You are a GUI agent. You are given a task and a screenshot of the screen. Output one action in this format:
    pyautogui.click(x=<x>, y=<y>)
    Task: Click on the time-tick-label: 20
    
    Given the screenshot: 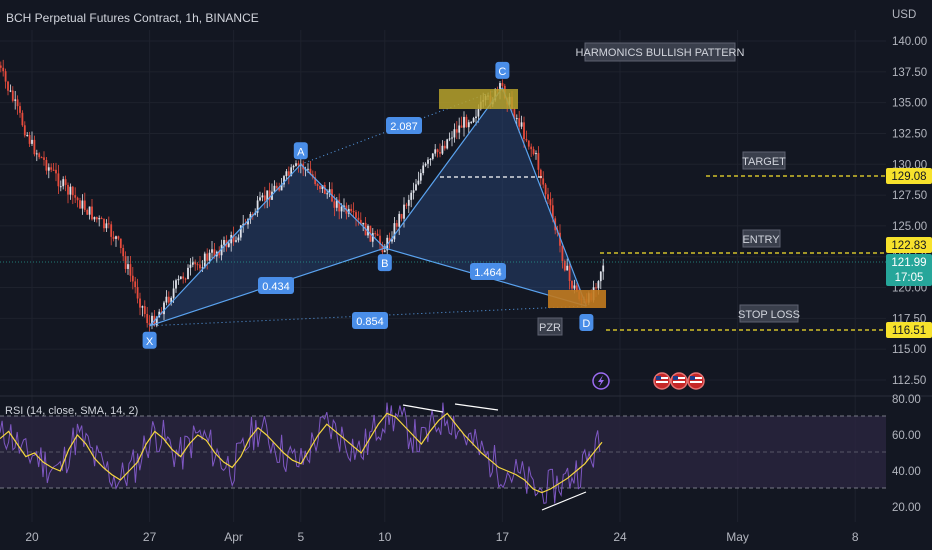 What is the action you would take?
    pyautogui.click(x=32, y=537)
    